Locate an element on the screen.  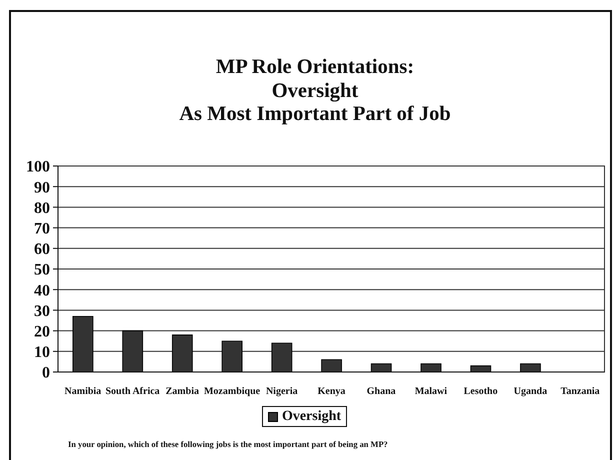
text: In your opinion, which of these following jobs is the most important part of being an MP? is located at coordinates (228, 444).